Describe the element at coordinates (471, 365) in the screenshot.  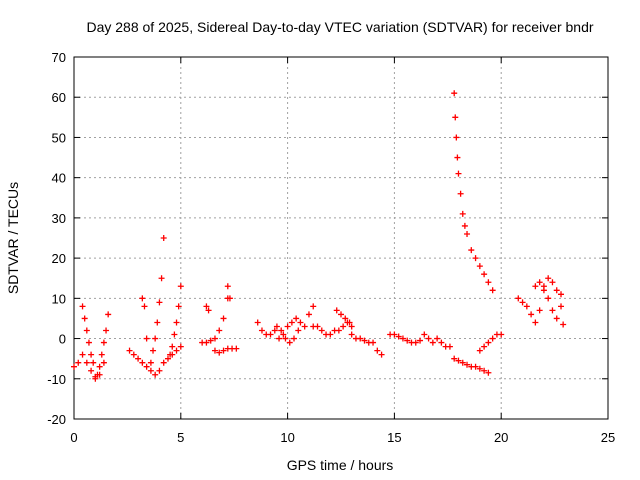
I see `series-seg19` at that location.